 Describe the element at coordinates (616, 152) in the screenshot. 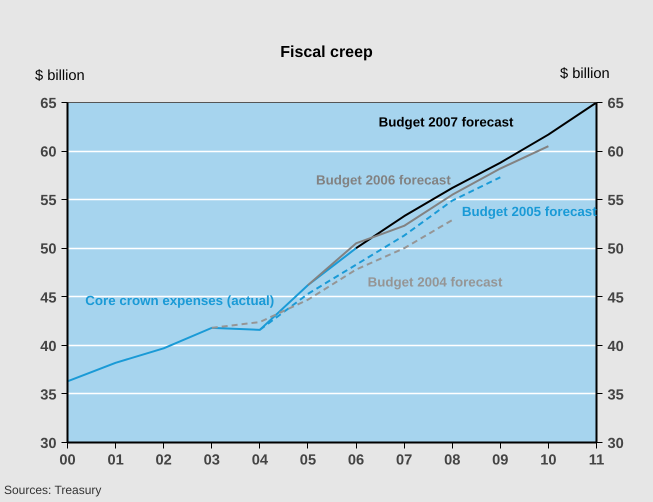

I see `y2-tick-label: 60` at that location.